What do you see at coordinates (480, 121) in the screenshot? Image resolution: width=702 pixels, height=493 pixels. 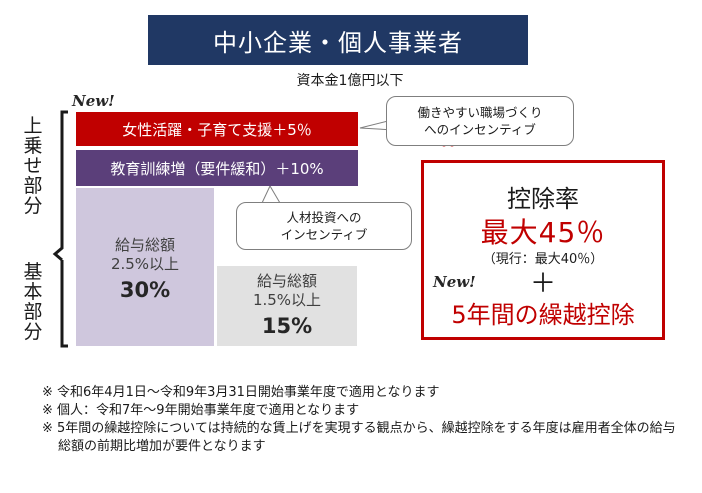 I see `callout-workplace: 働きやすい職場づくり へのインセンティブ` at bounding box center [480, 121].